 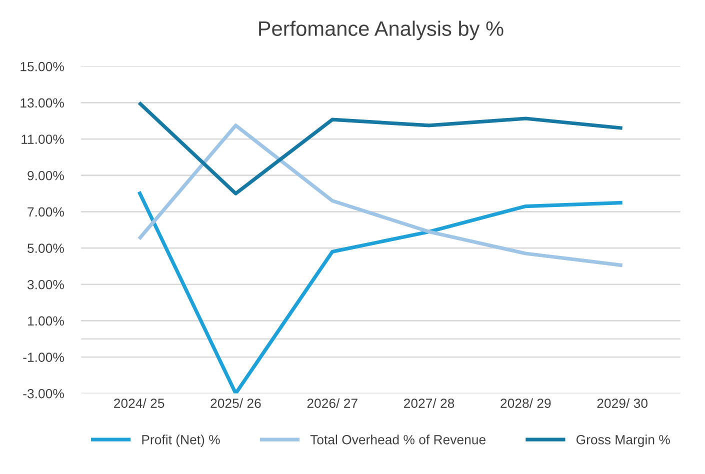 What do you see at coordinates (622, 403) in the screenshot?
I see `x-tick-label: 2029/ 30` at bounding box center [622, 403].